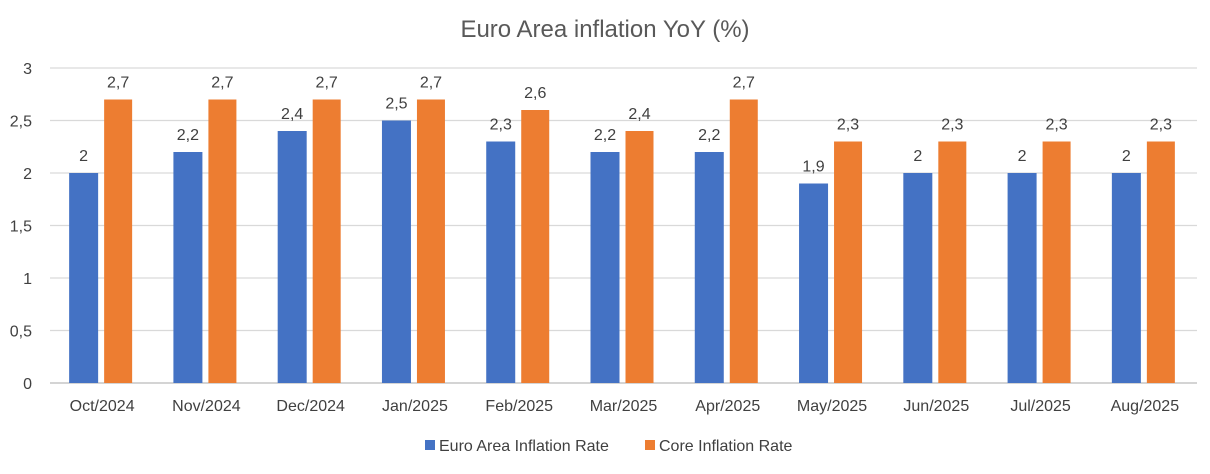 Image resolution: width=1210 pixels, height=474 pixels. What do you see at coordinates (501, 262) in the screenshot?
I see `bar-euro-area-feb-2025` at bounding box center [501, 262].